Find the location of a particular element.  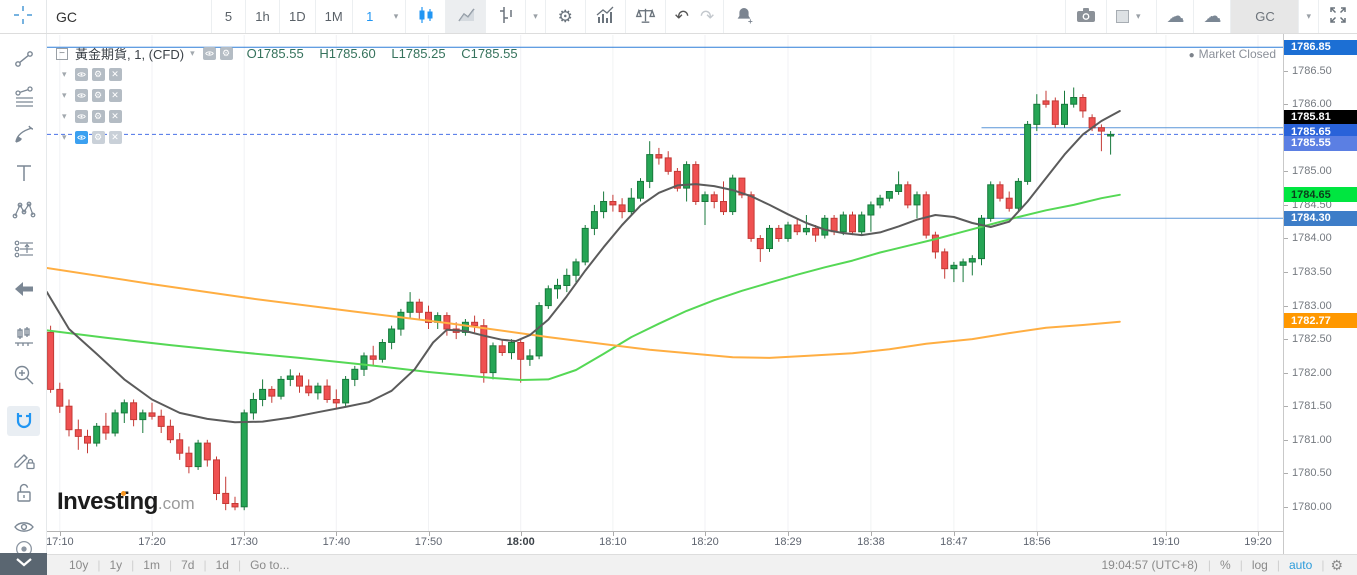

interval-button-5: 5 is located at coordinates (229, 16).